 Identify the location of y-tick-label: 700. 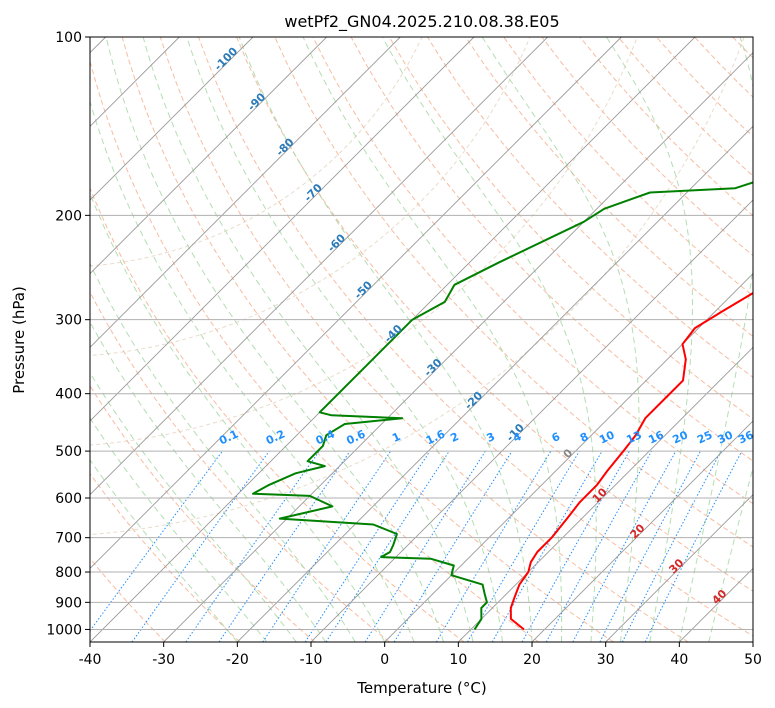
(68, 539).